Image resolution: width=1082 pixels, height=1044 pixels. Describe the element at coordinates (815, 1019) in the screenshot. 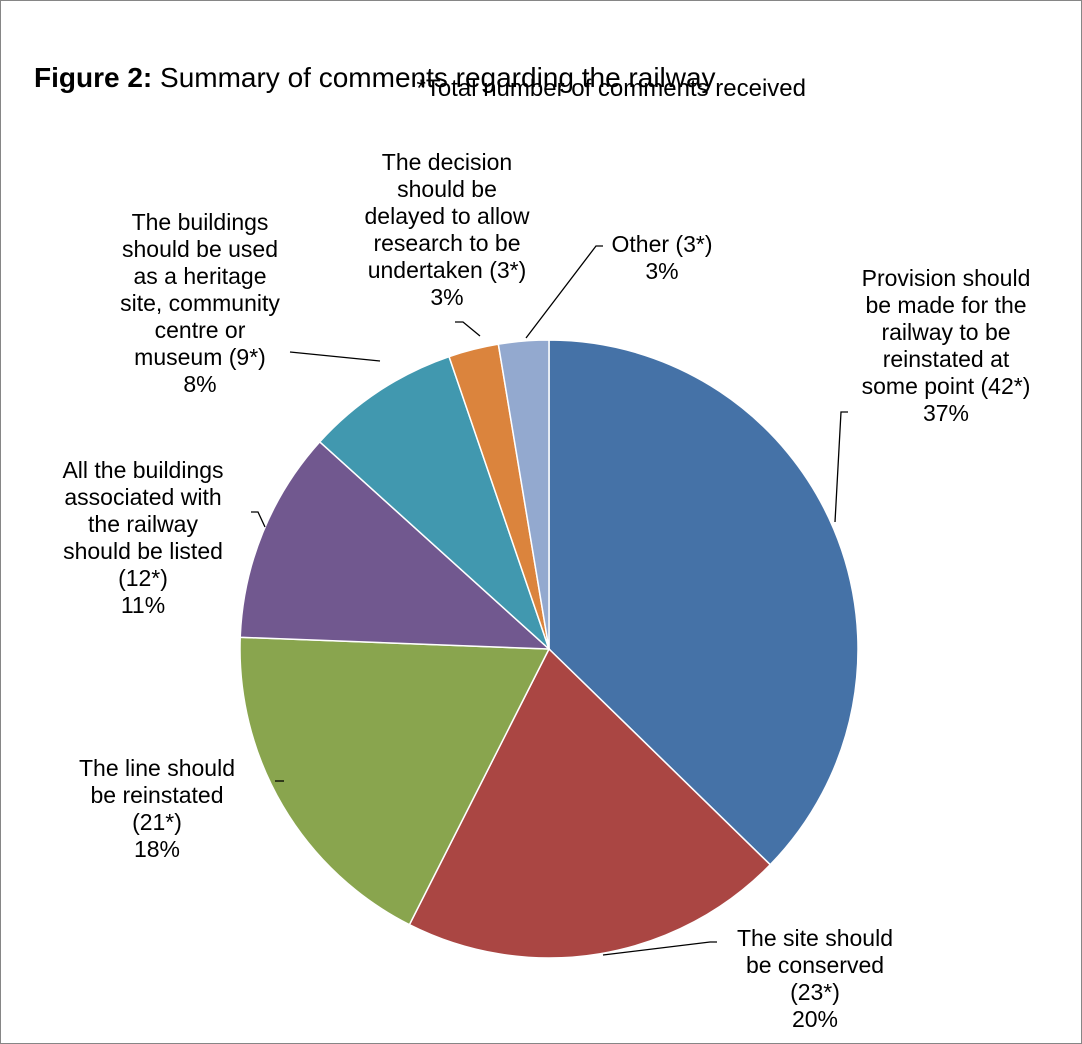

I see `slice-percent: 20%` at that location.